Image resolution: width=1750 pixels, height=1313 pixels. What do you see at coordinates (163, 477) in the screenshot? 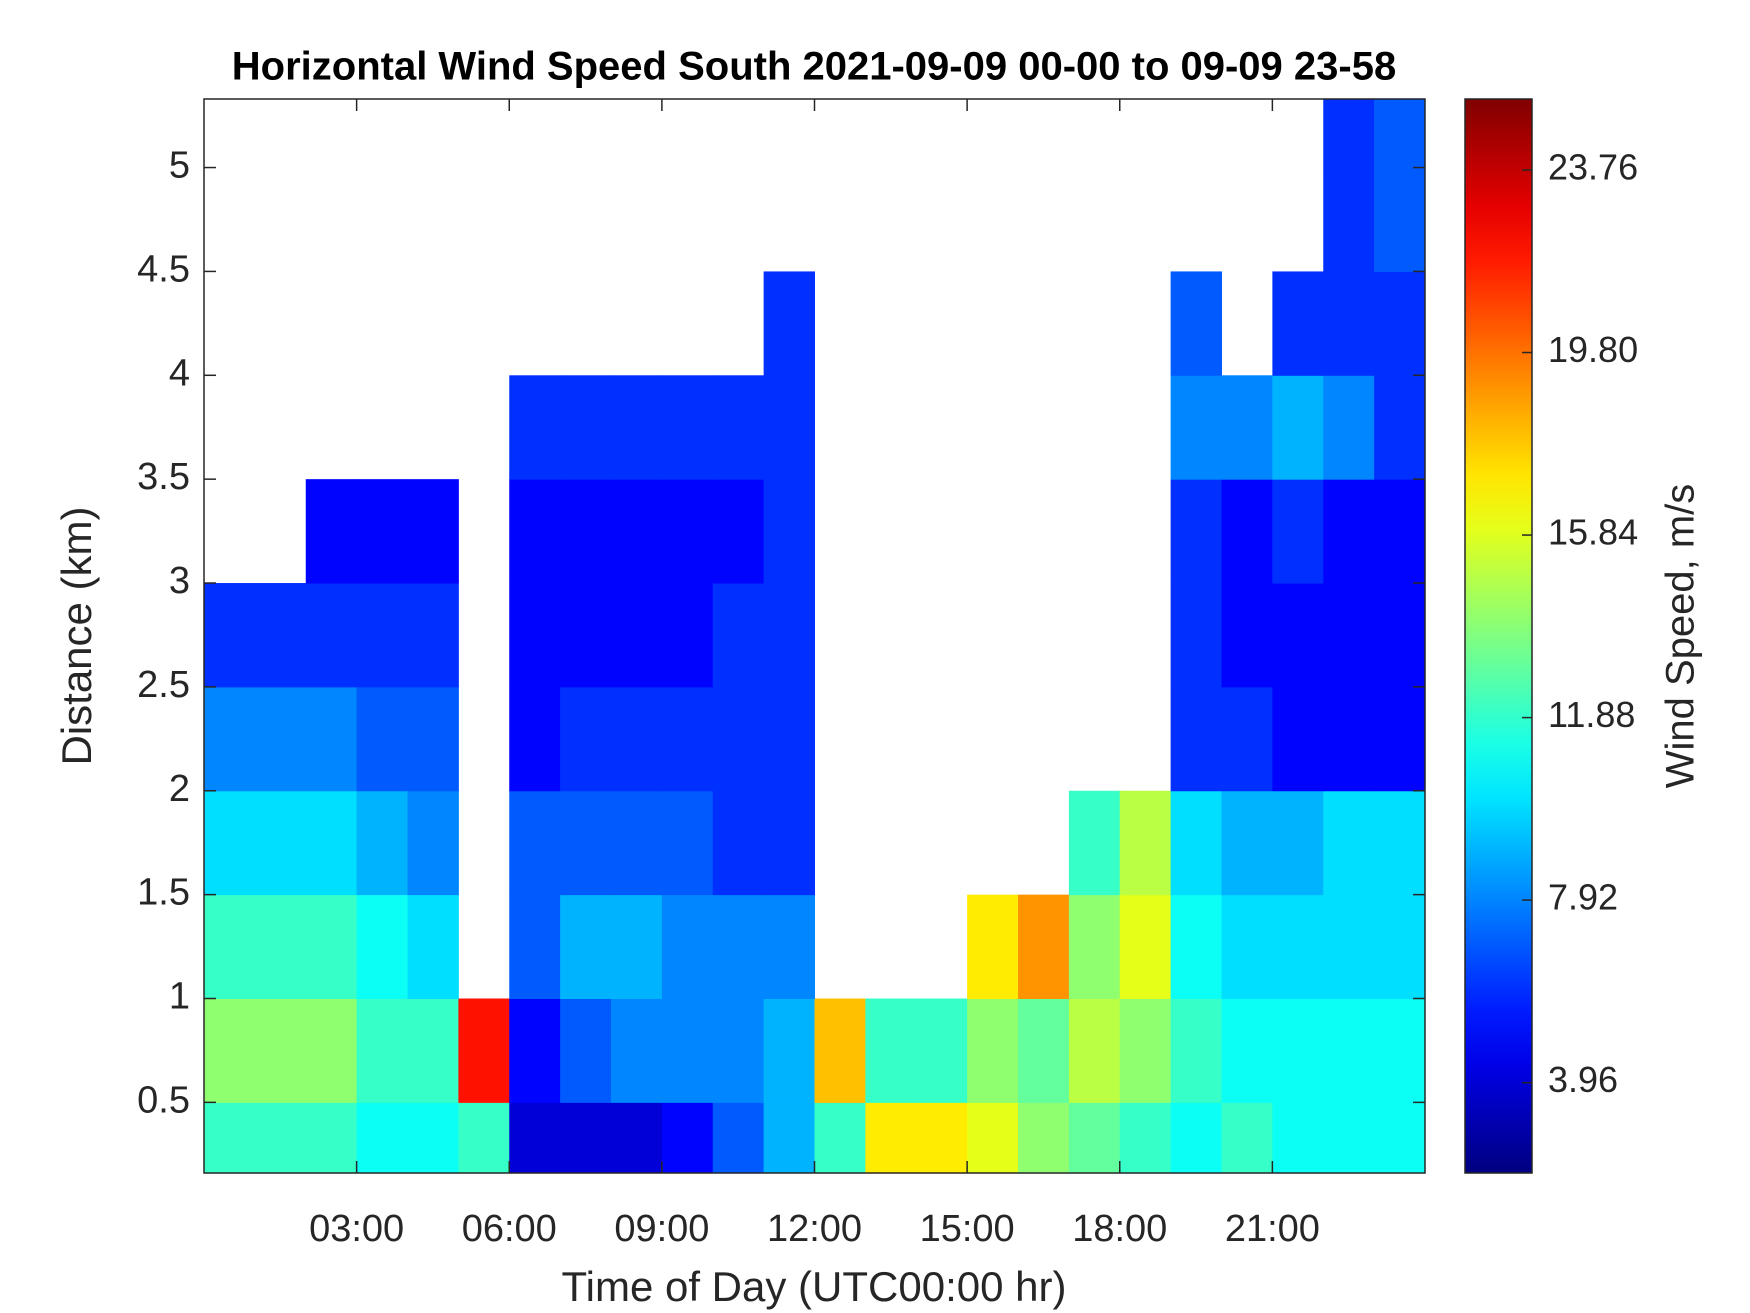
I see `y-tick-label: 3.5` at bounding box center [163, 477].